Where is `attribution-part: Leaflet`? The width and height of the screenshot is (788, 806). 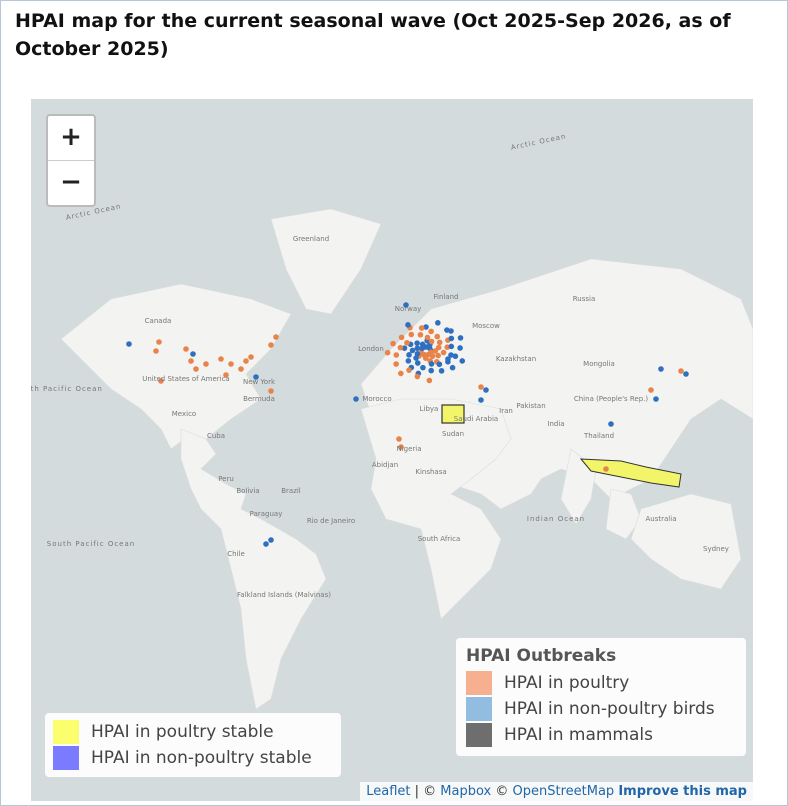
attribution-part: Leaflet is located at coordinates (388, 791).